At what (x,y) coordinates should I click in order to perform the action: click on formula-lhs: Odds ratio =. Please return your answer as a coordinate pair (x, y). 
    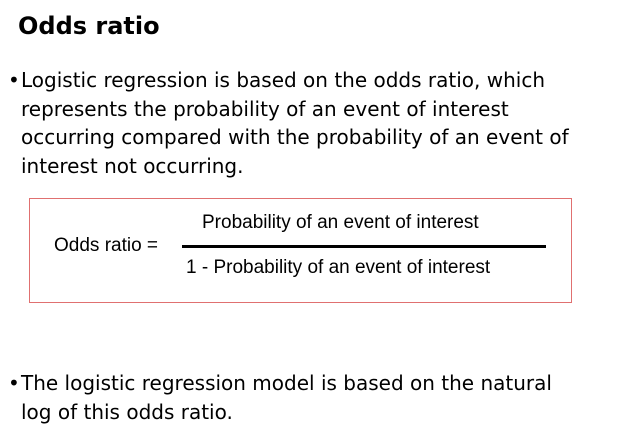
    Looking at the image, I should click on (106, 245).